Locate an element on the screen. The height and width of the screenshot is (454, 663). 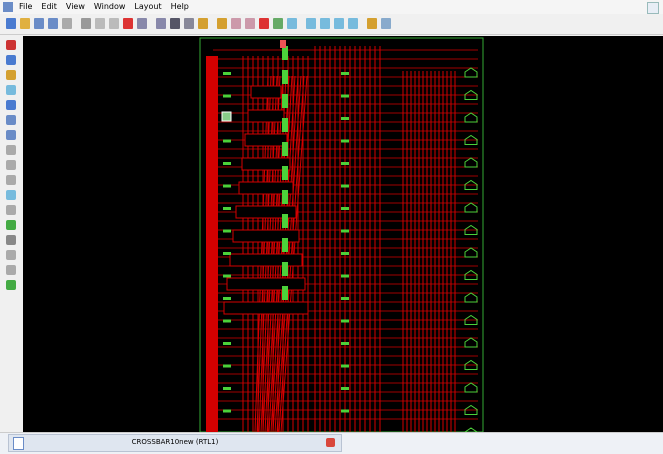
tab-close is located at coordinates (330, 442).